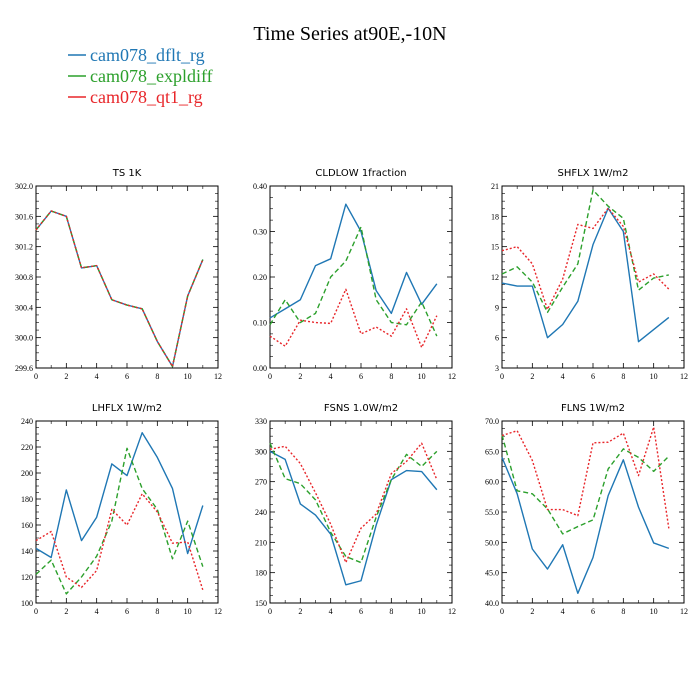  What do you see at coordinates (495, 216) in the screenshot?
I see `y-tick-label: 18` at bounding box center [495, 216].